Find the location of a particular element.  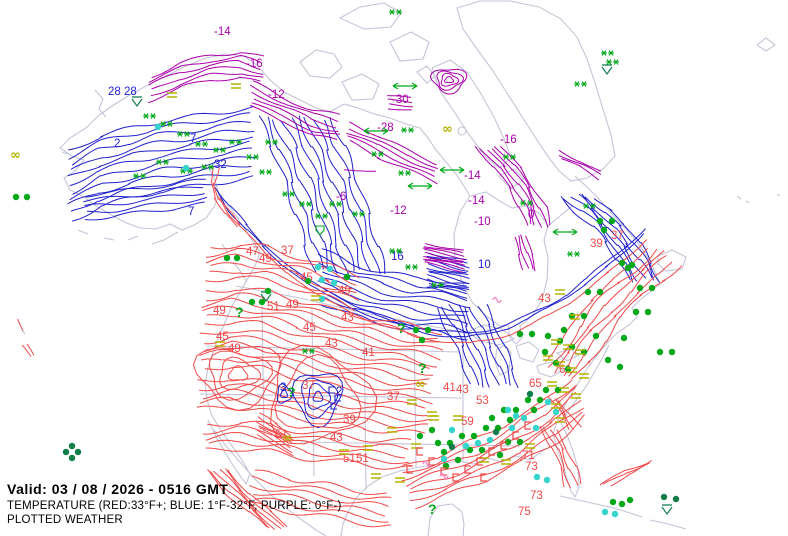

haze-infinity-icon: ∞ is located at coordinates (15, 155).